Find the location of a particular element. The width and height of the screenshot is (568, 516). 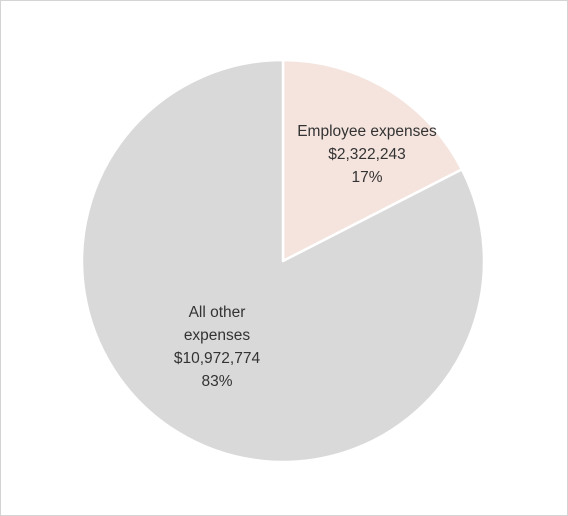

data-label-percent-employee-expenses: 17% is located at coordinates (366, 177).